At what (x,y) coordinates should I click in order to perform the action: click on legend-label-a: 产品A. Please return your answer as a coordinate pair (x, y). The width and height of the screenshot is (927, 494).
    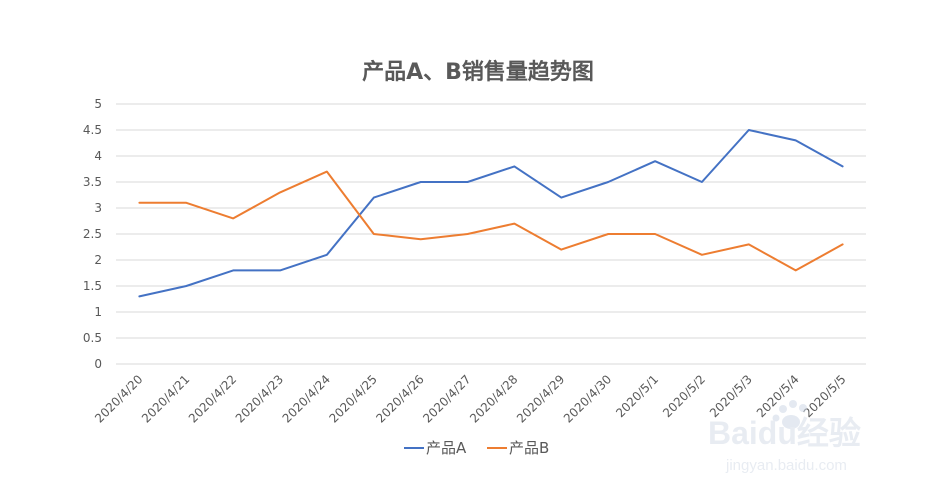
    Looking at the image, I should click on (446, 448).